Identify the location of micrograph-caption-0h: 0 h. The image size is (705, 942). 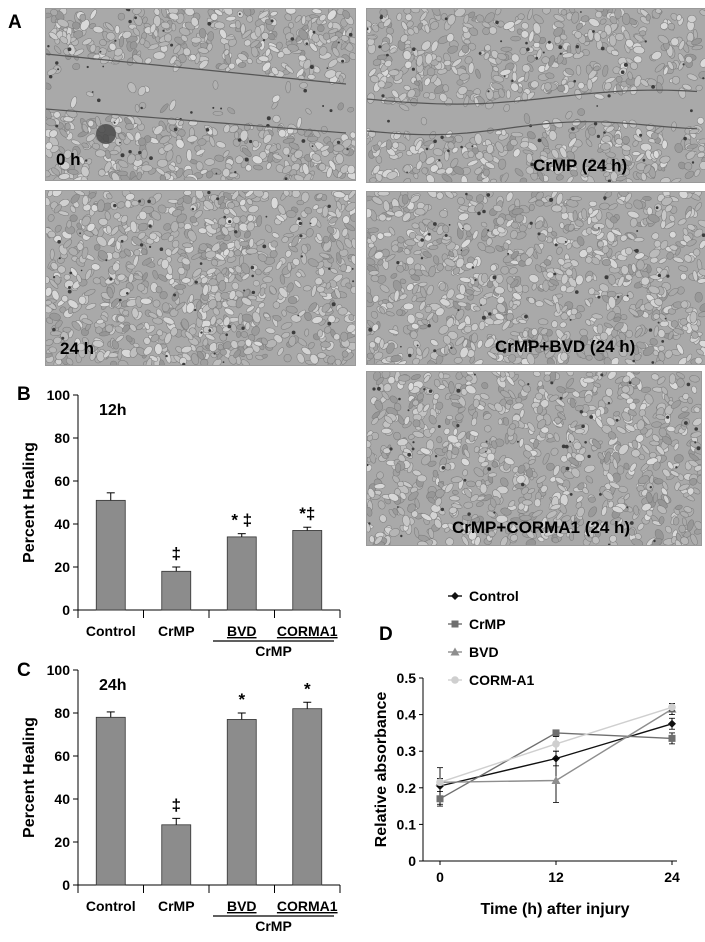
(68, 159).